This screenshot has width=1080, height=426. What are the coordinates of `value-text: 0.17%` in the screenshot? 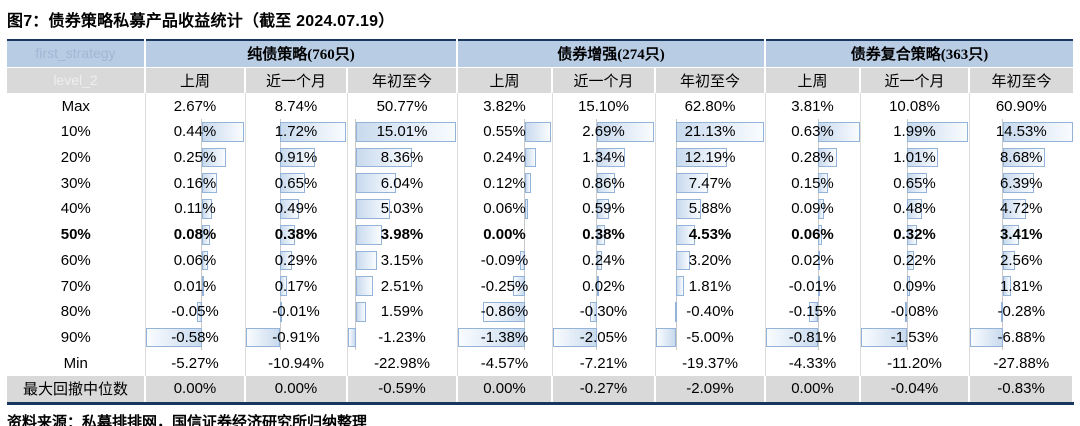 It's located at (296, 286).